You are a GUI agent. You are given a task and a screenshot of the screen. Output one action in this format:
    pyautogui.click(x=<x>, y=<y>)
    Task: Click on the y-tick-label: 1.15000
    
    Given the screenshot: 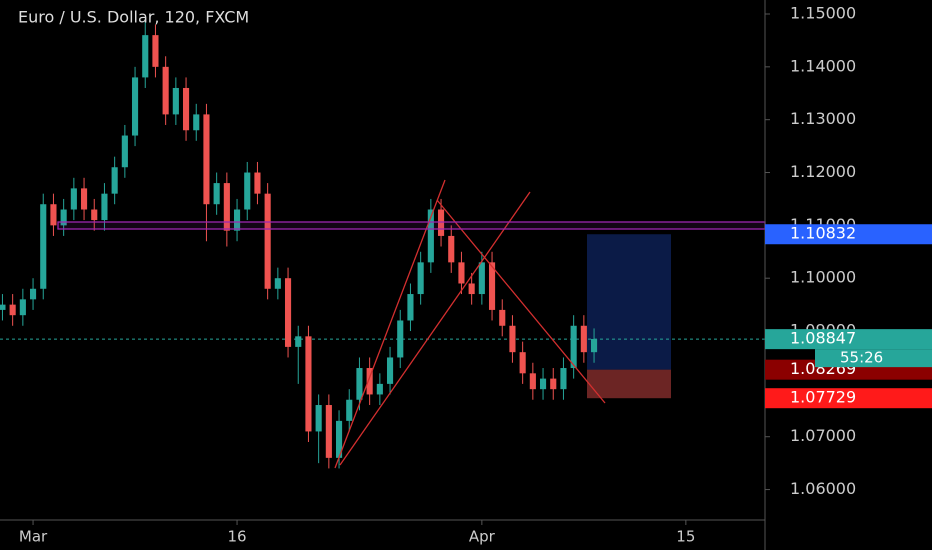 What is the action you would take?
    pyautogui.click(x=823, y=13)
    